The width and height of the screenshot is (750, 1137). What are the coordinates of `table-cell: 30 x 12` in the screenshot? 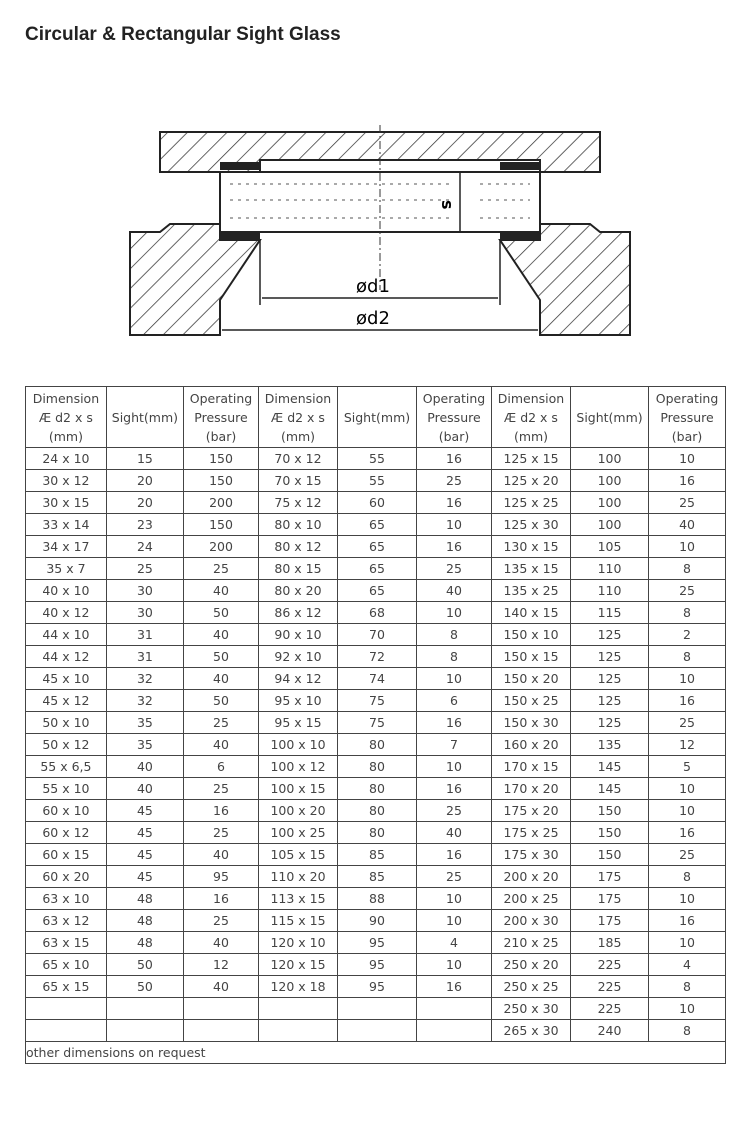 It's located at (66, 480).